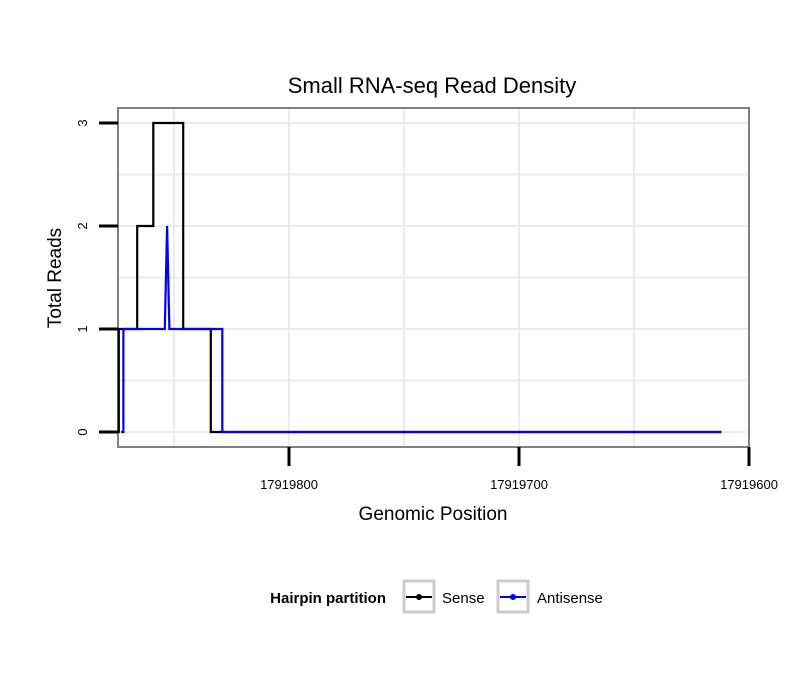 Image resolution: width=810 pixels, height=690 pixels. What do you see at coordinates (289, 484) in the screenshot?
I see `x-tick-label: 17919800` at bounding box center [289, 484].